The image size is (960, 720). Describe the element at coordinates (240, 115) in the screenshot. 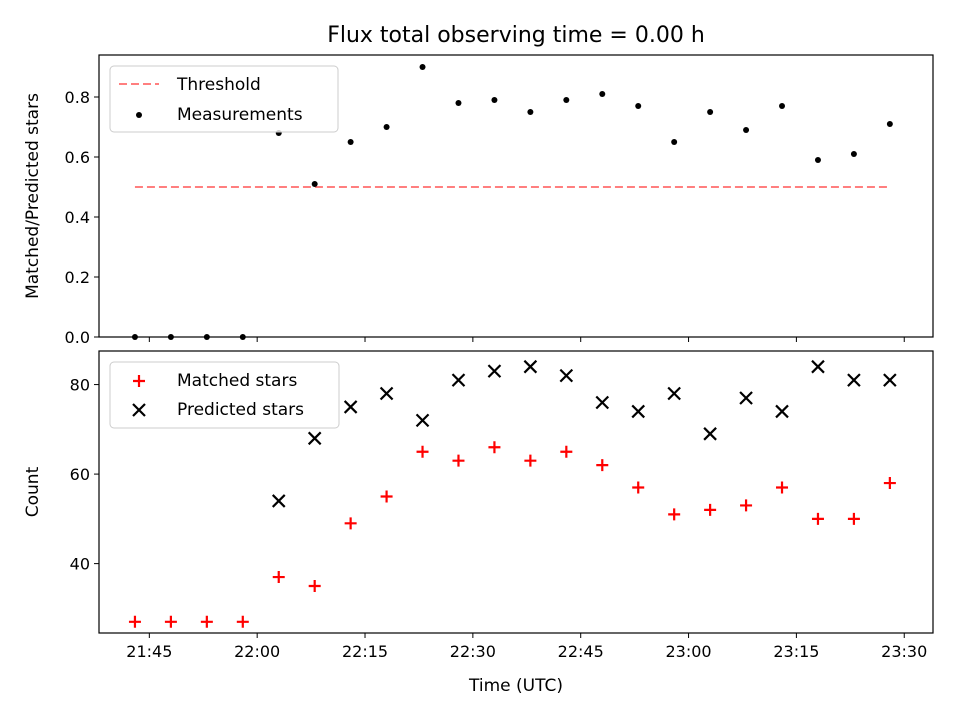

I see `legend-measurements-label: Measurements` at that location.